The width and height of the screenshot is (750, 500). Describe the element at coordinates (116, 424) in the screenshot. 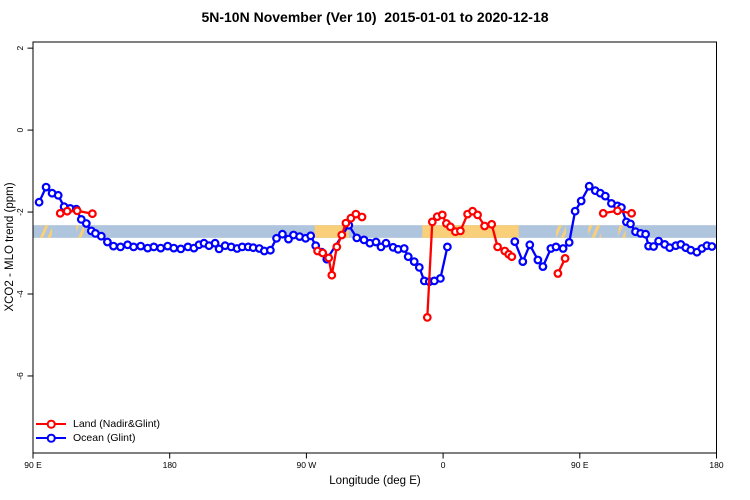

I see `legend-label-land: Land (Nadir&Glint)` at that location.